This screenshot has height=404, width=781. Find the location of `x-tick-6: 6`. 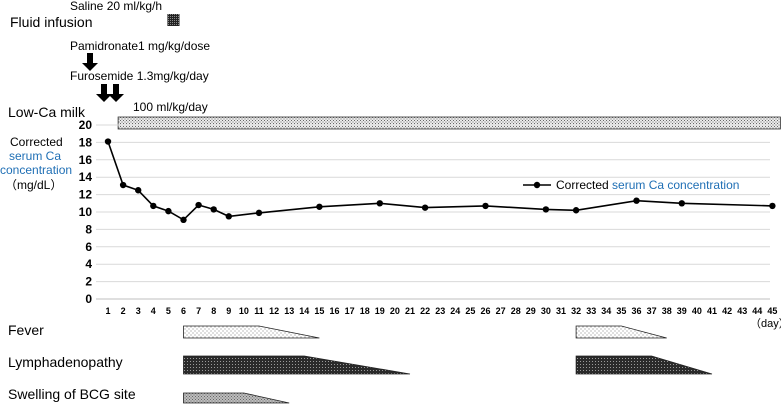

x-tick-6: 6 is located at coordinates (183, 311).